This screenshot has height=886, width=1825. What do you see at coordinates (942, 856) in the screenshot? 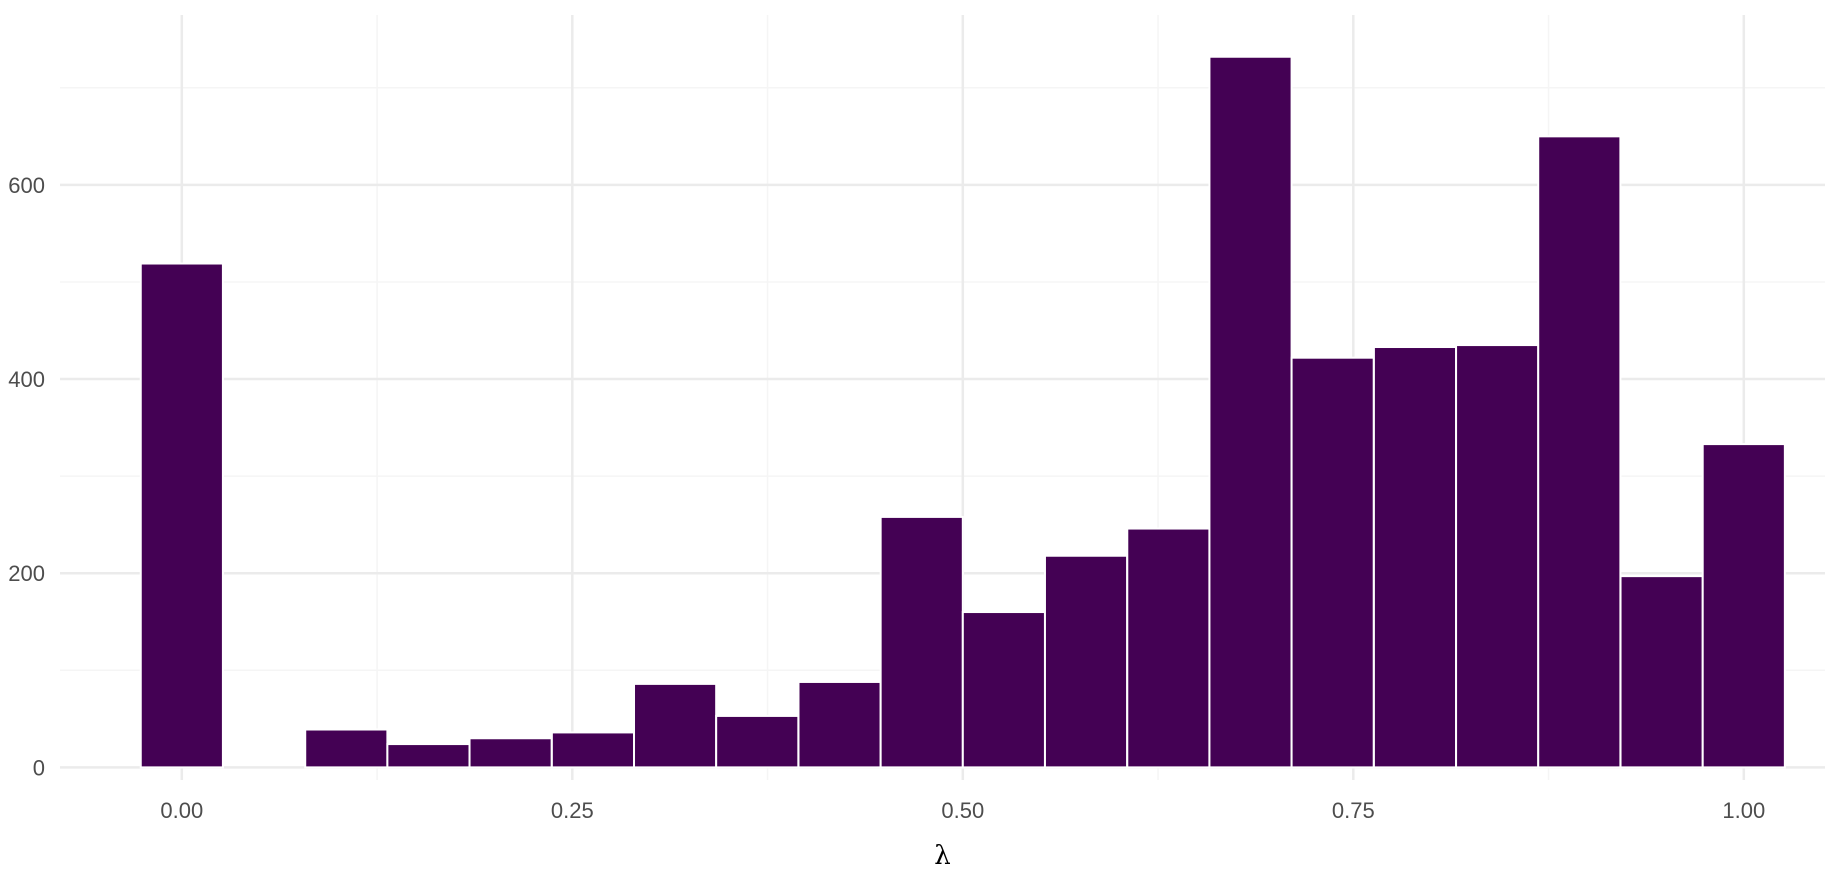
I see `x-axis-title: λ` at bounding box center [942, 856].